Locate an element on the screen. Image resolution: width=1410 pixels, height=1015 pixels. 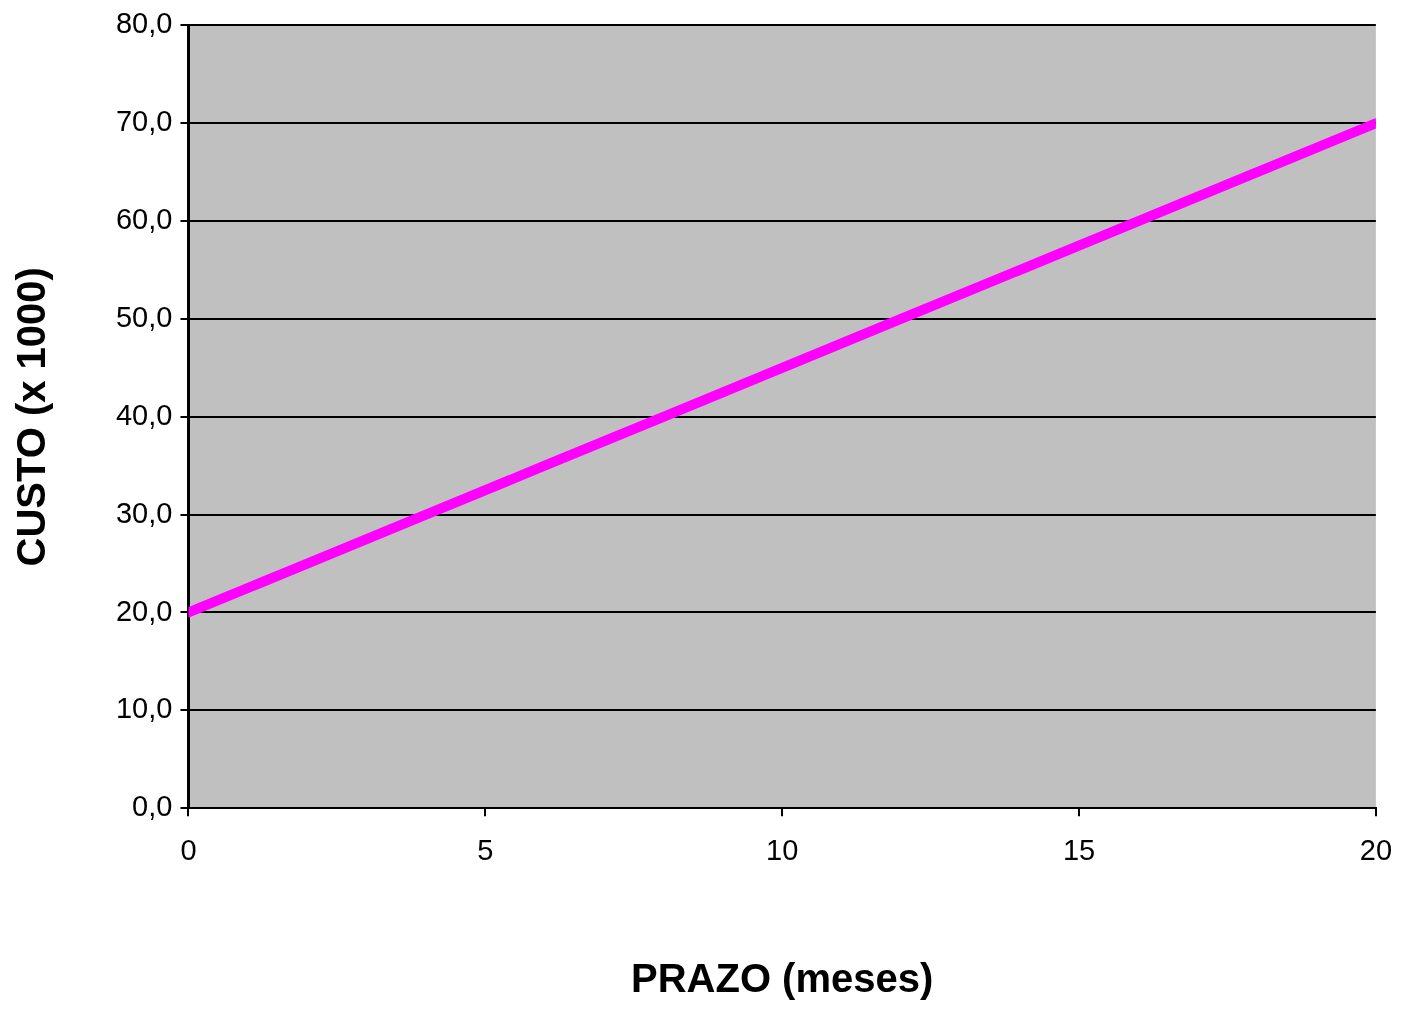
x-tick-label: 0 is located at coordinates (188, 849).